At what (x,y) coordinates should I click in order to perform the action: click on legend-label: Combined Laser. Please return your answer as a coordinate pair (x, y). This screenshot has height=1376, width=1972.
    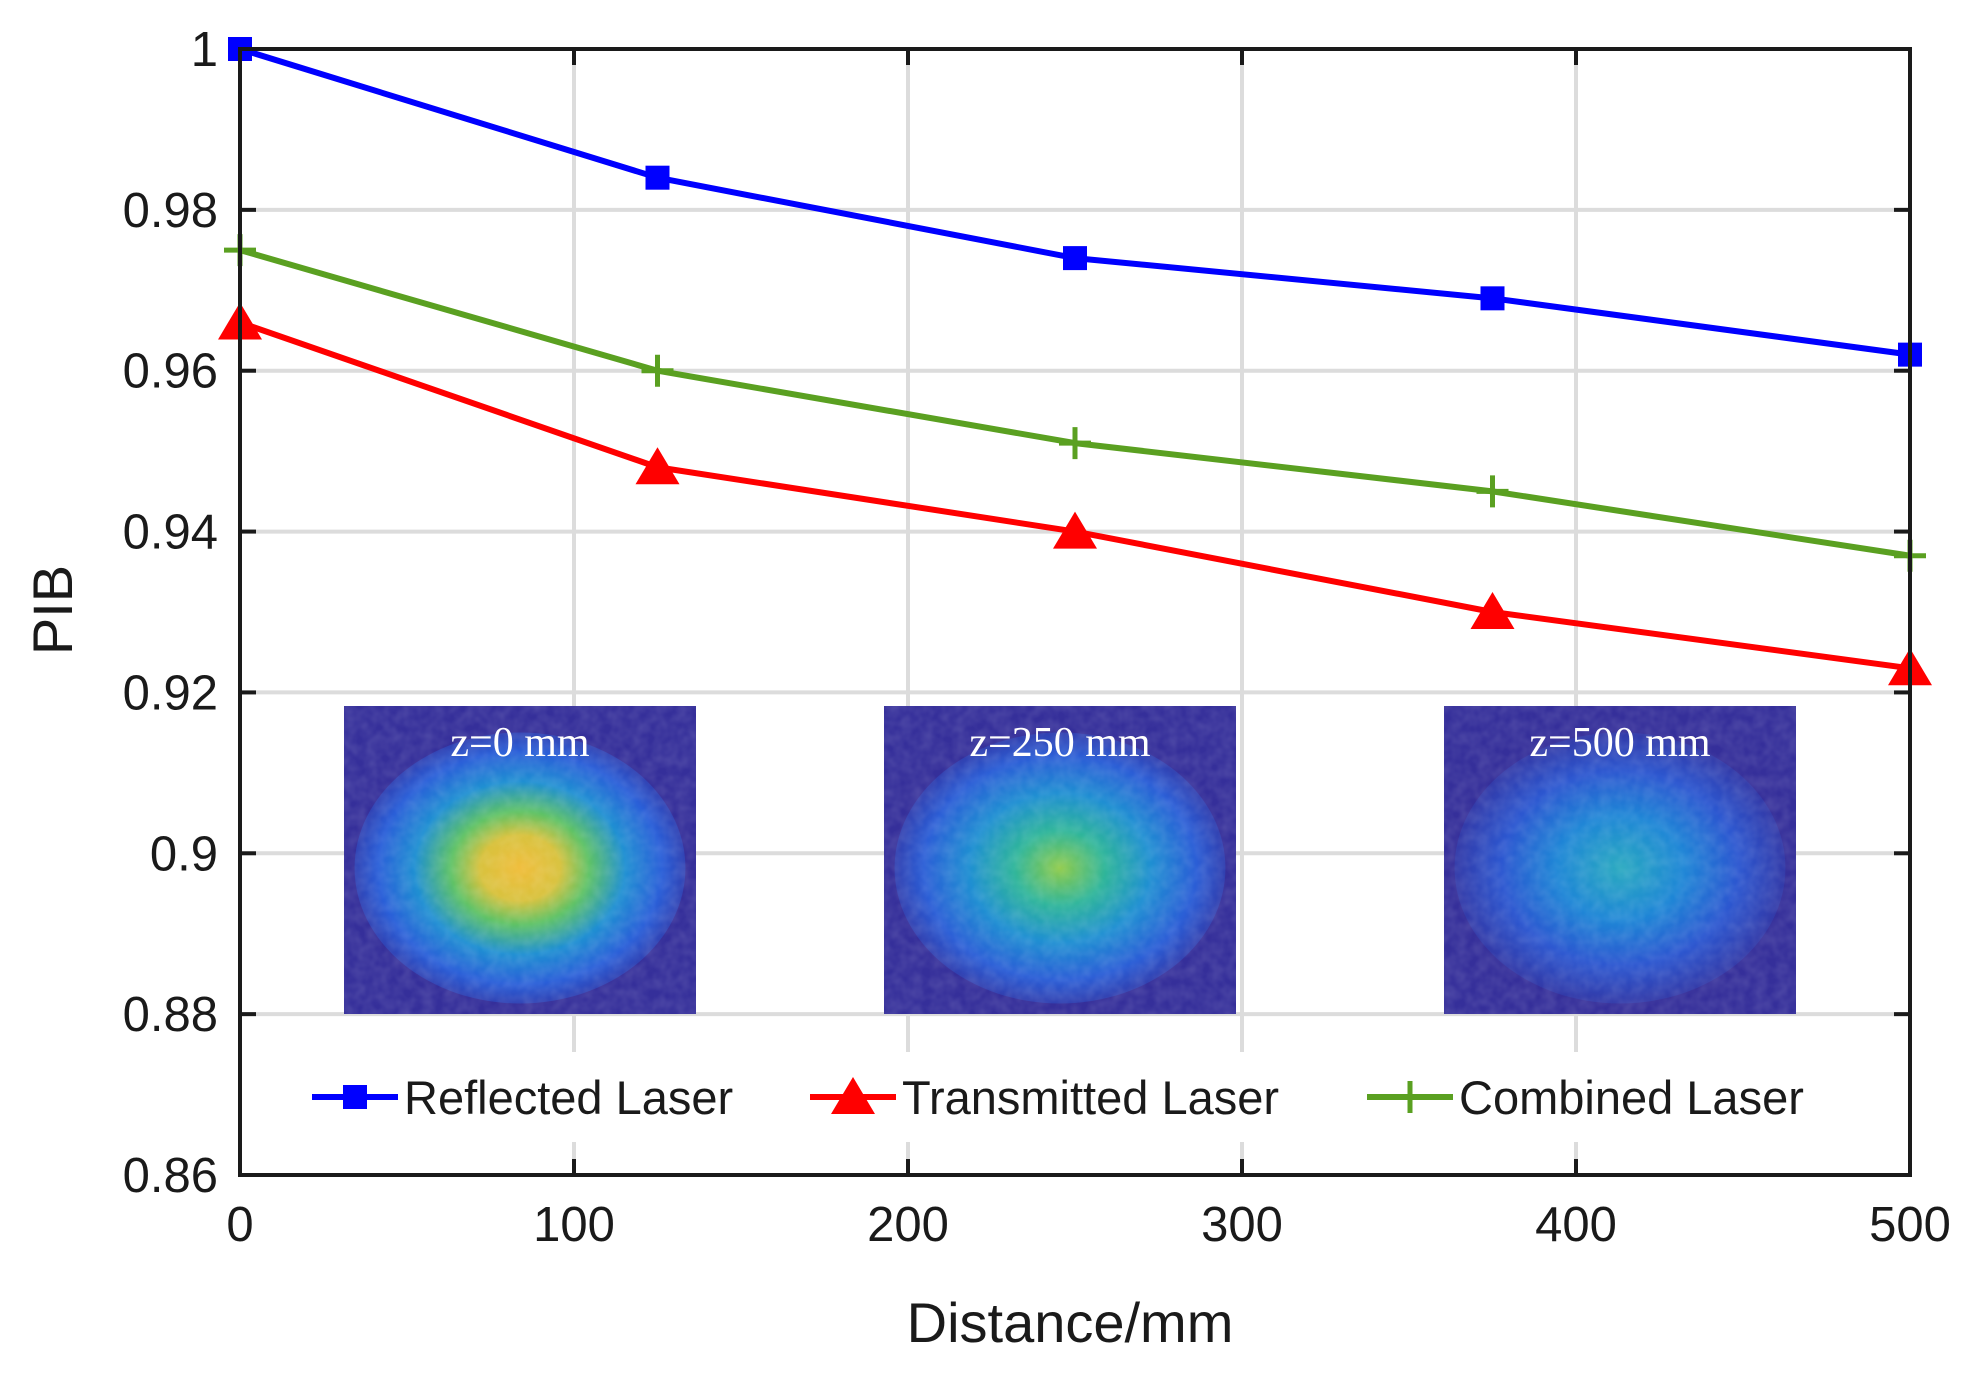
    Looking at the image, I should click on (1631, 1097).